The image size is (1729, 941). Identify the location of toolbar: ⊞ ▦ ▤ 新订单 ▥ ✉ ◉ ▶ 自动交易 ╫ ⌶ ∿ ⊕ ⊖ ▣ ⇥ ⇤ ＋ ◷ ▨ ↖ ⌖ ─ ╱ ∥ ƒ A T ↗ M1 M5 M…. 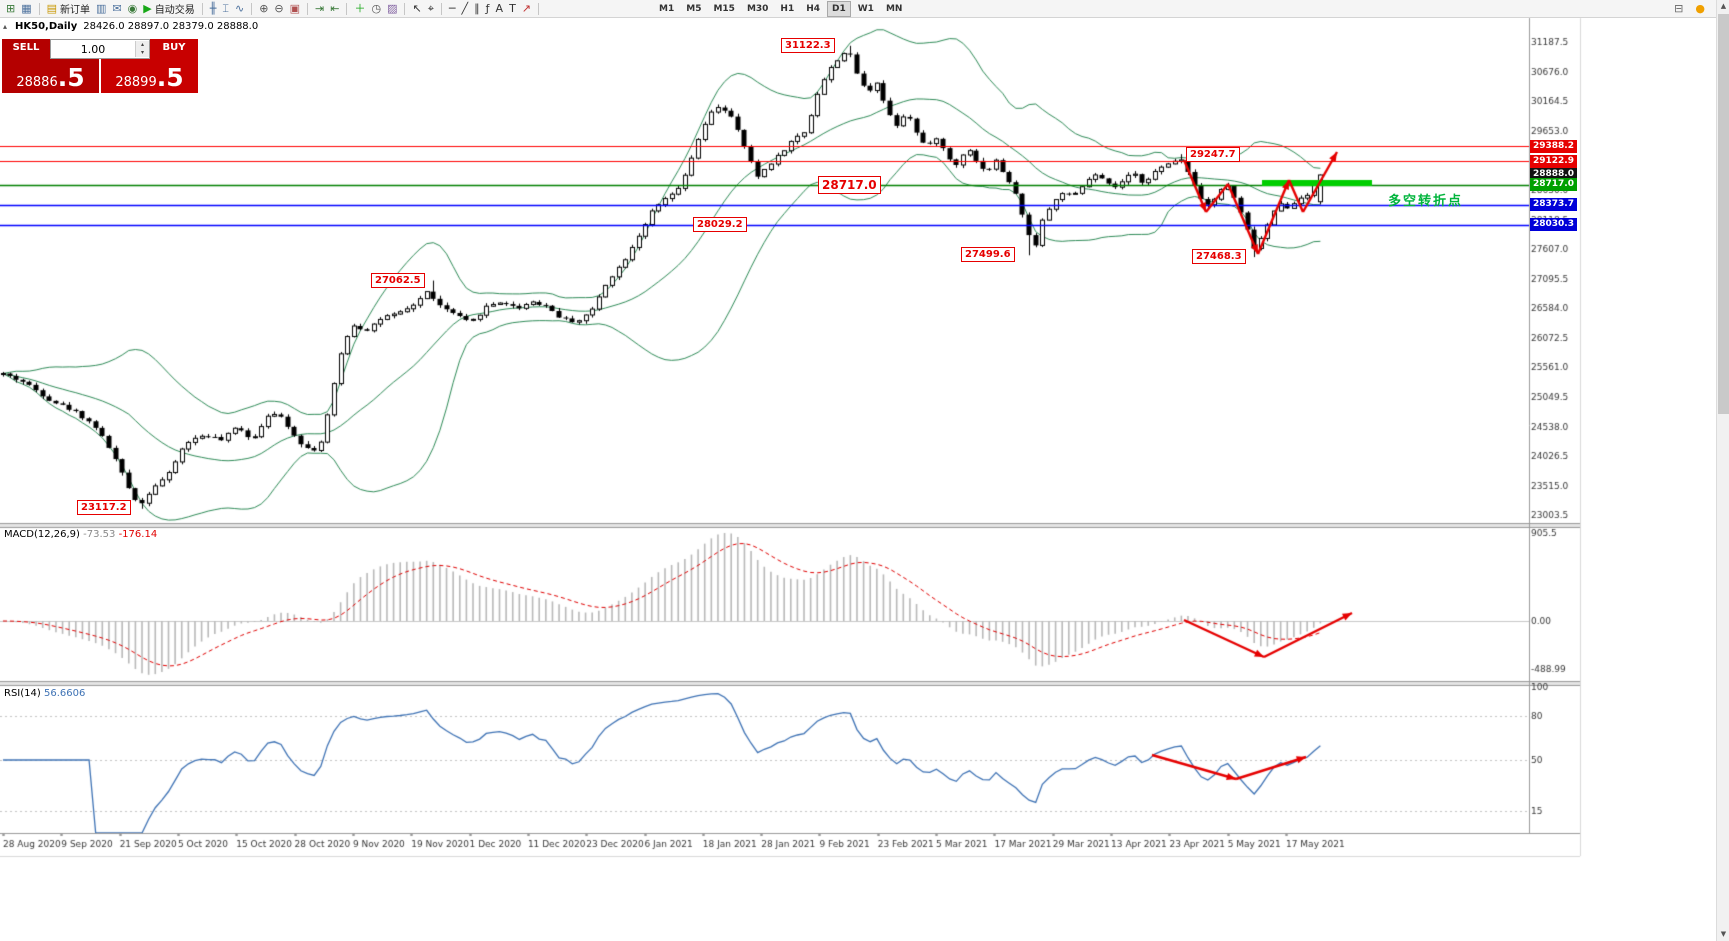
(864, 9).